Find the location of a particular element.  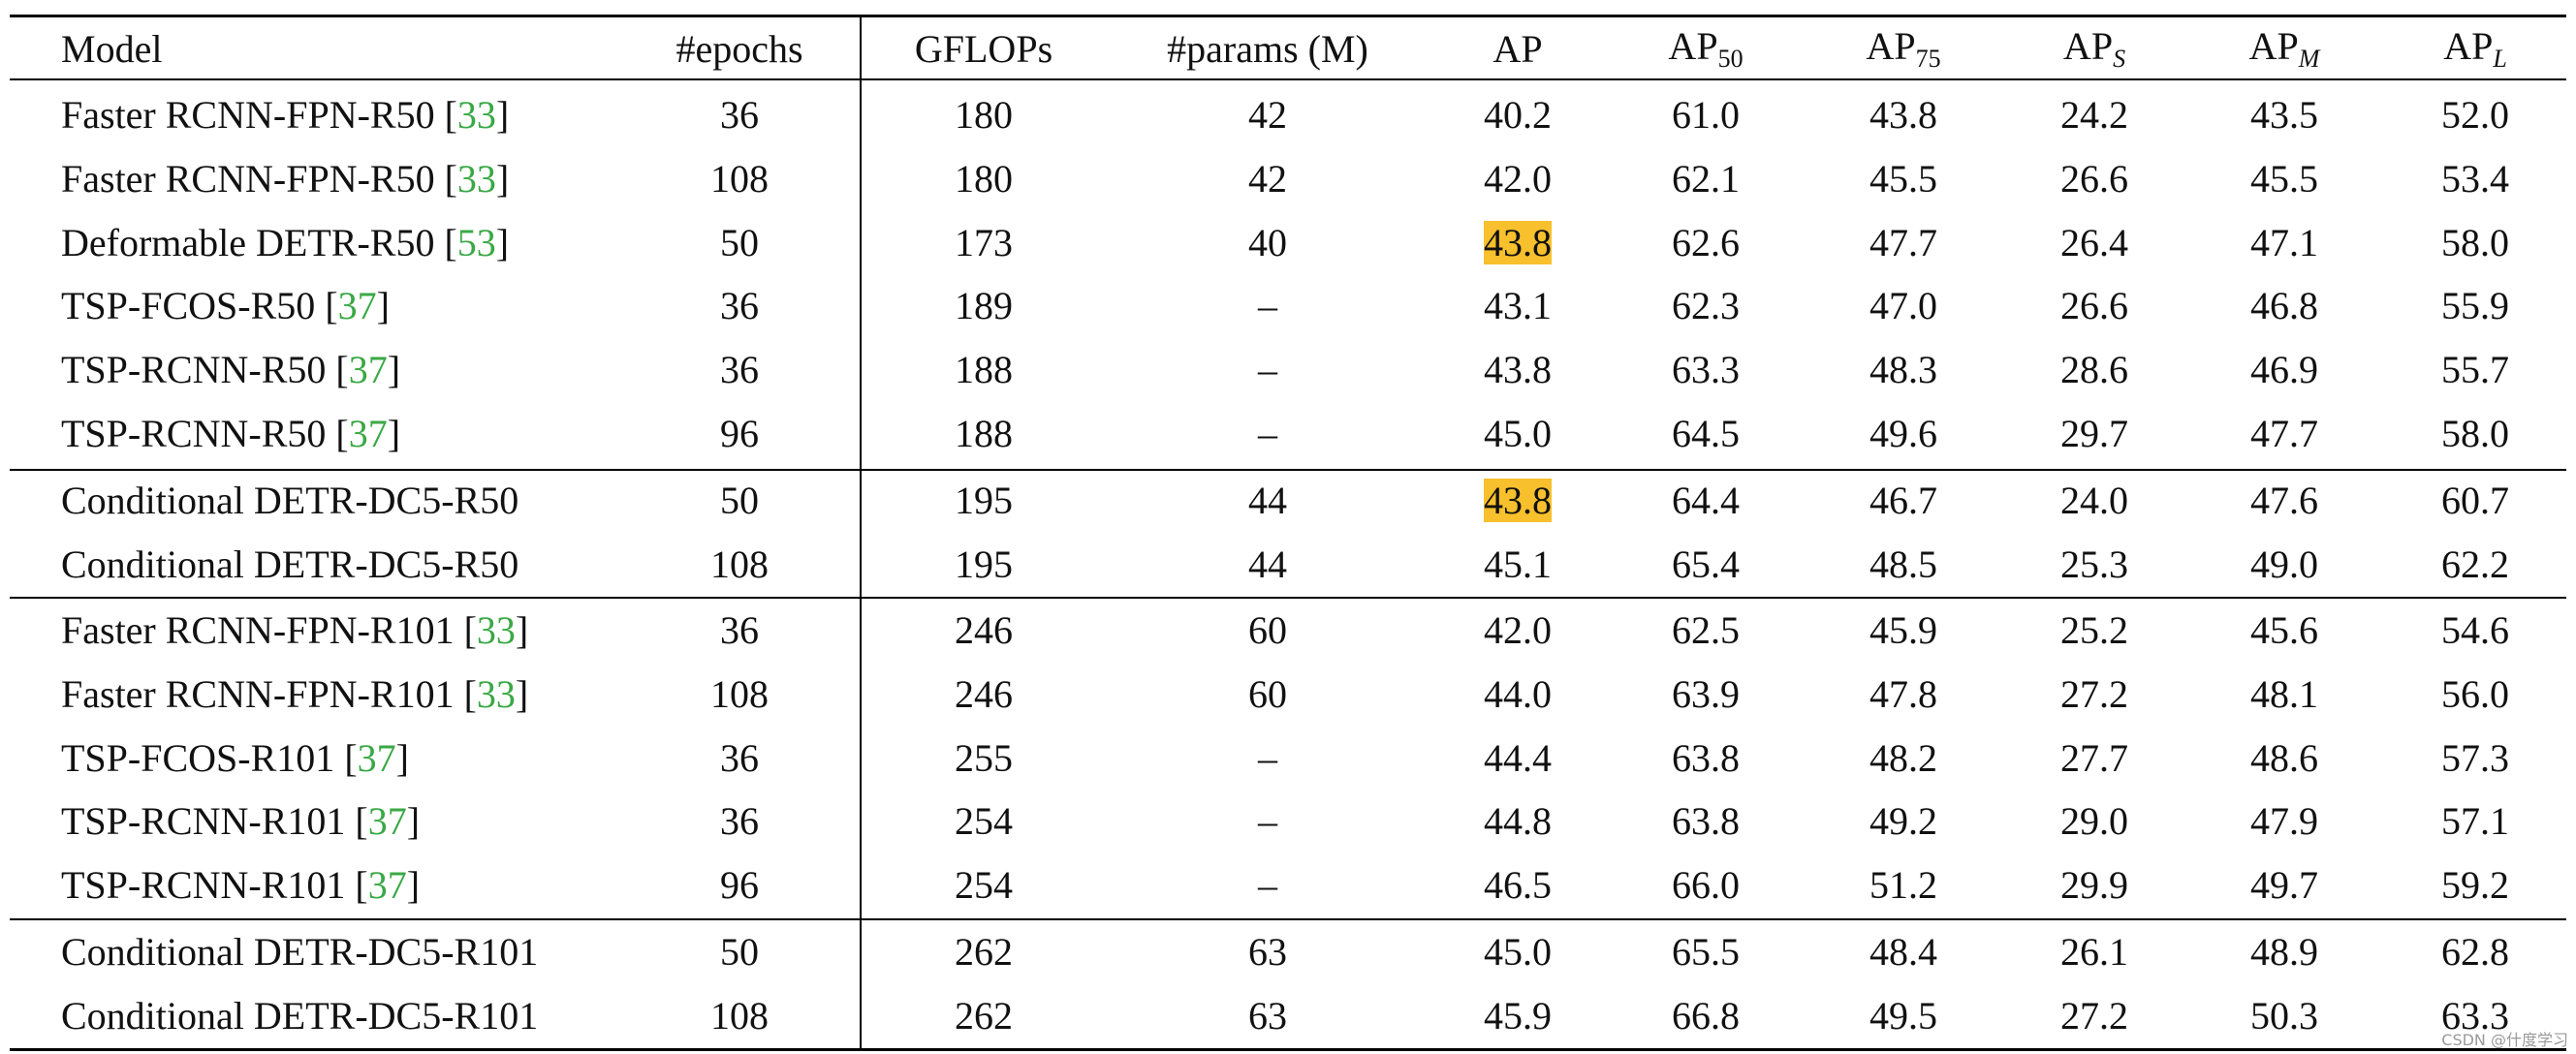

cell: 49.2 is located at coordinates (1903, 821).